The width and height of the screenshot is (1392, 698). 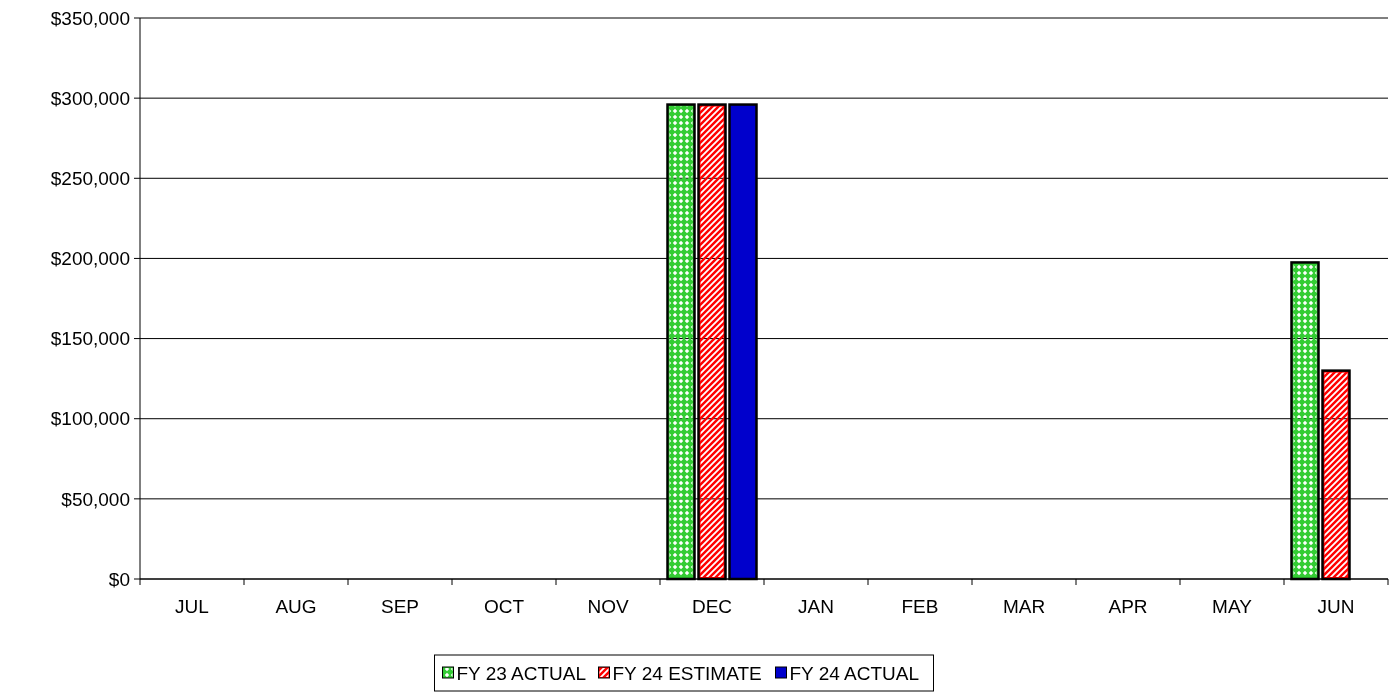 I want to click on y-tick-label: $50,000, so click(x=95, y=499).